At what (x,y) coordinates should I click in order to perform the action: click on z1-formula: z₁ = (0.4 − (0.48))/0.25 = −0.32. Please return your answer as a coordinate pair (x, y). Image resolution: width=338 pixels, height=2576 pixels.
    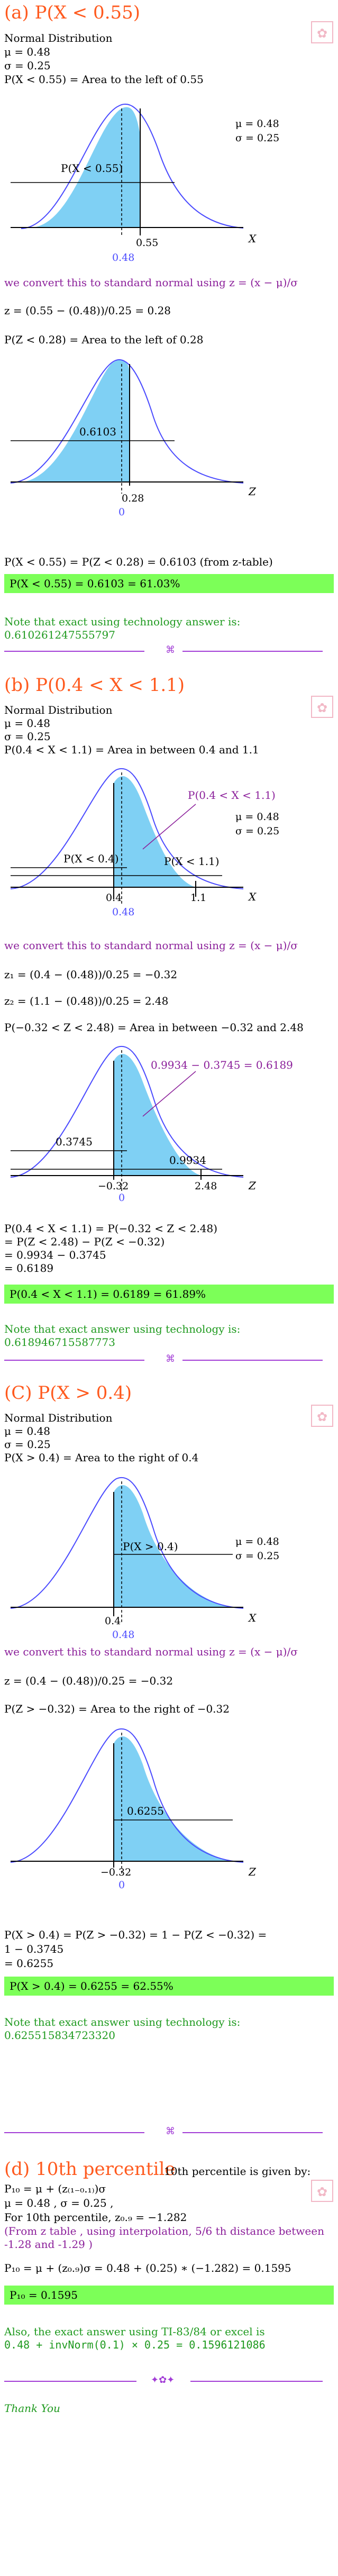
    Looking at the image, I should click on (91, 974).